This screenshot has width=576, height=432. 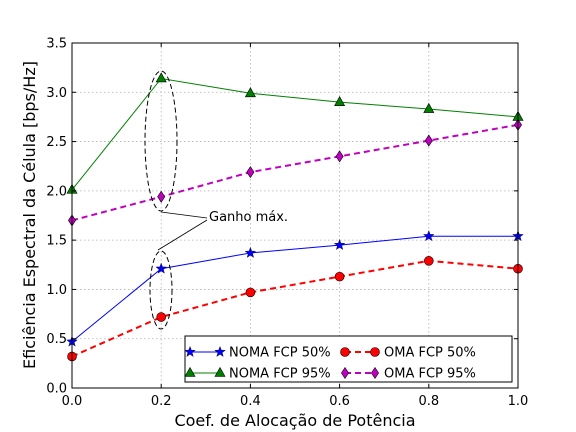 I want to click on x-tick-label: 0.0, so click(x=72, y=401).